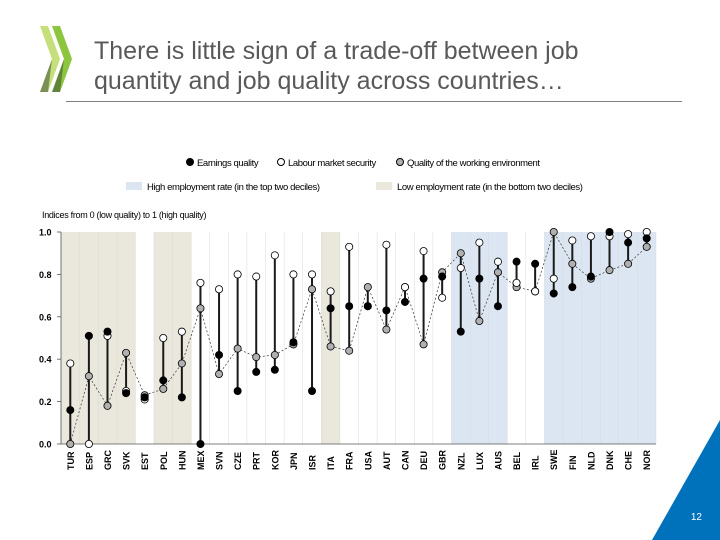 The height and width of the screenshot is (540, 720). What do you see at coordinates (460, 253) in the screenshot?
I see `environment-point-nzl` at bounding box center [460, 253].